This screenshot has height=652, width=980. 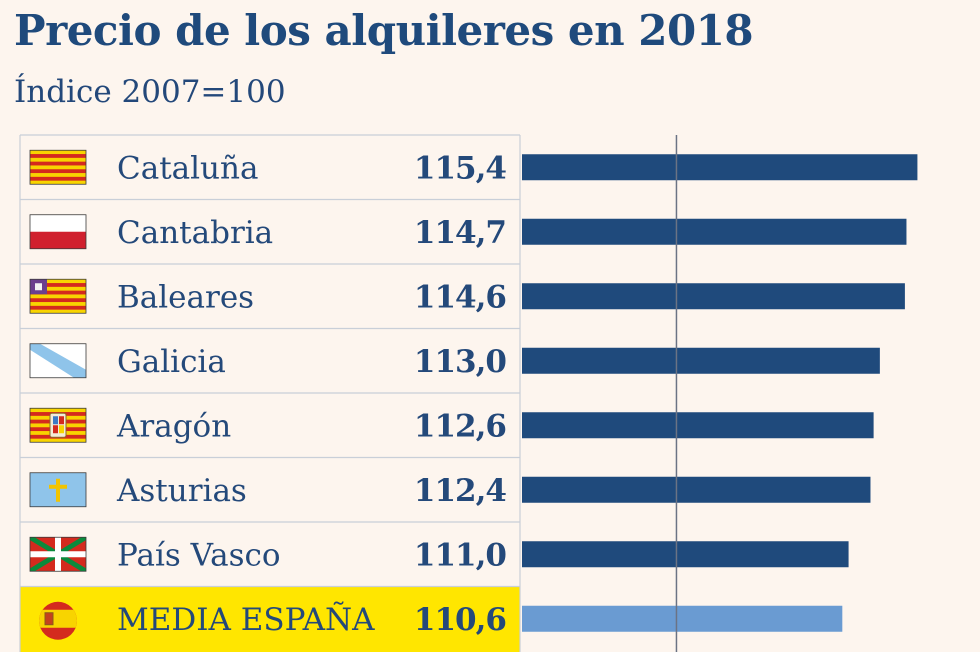 I want to click on table-row: Asturias 112,4, so click(x=270, y=482).